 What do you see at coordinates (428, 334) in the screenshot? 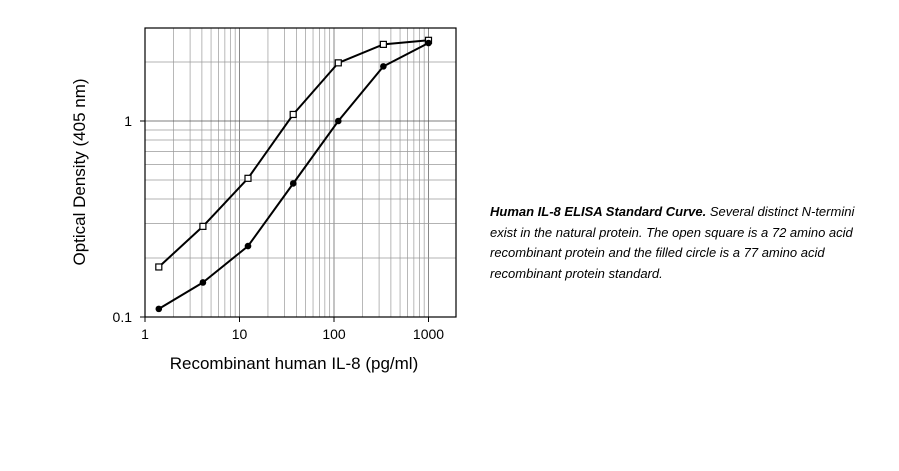
I see `x-tick-label: 1000` at bounding box center [428, 334].